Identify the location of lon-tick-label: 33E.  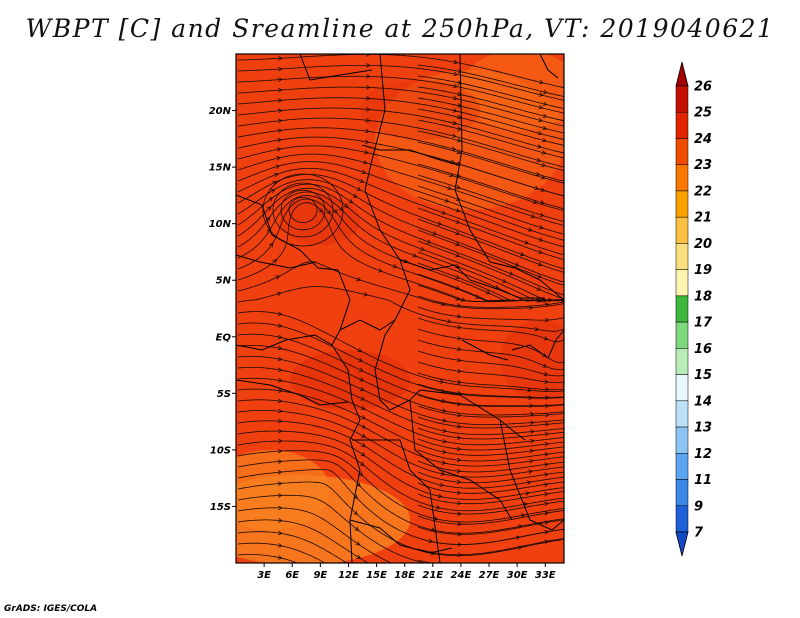
(545, 575).